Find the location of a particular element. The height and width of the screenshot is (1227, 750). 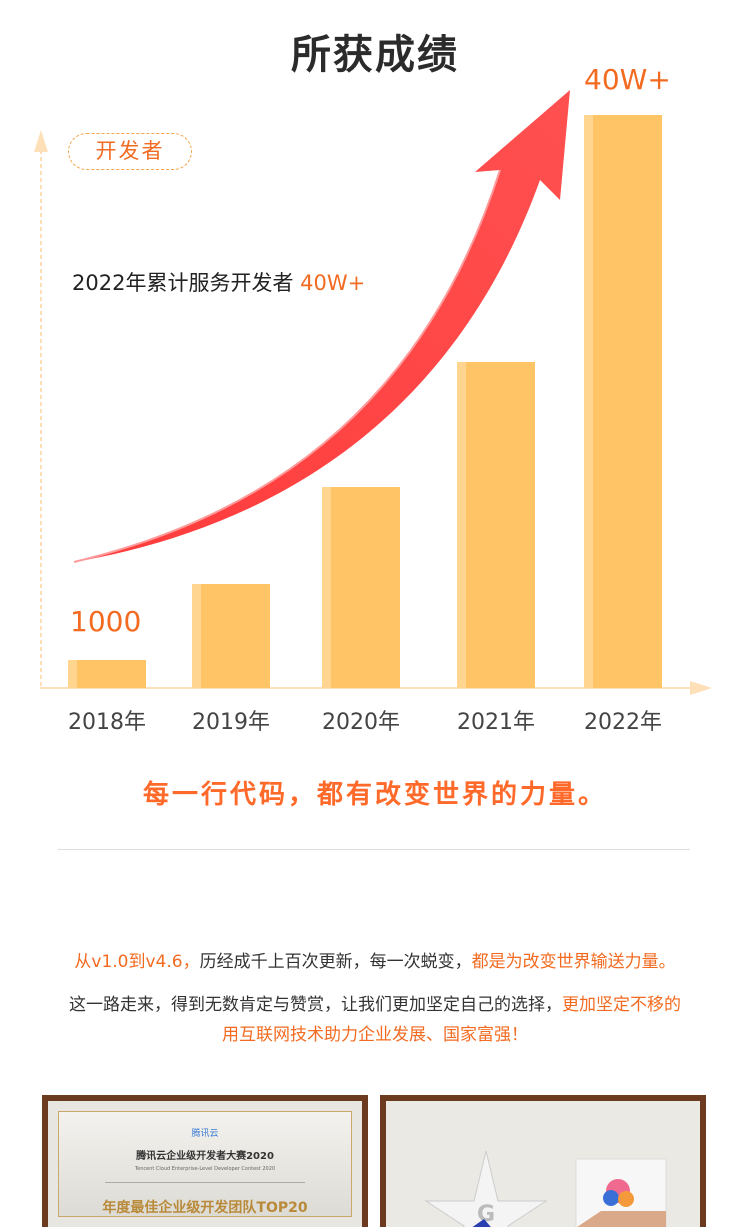

data-label-2018: 1000 is located at coordinates (106, 621).